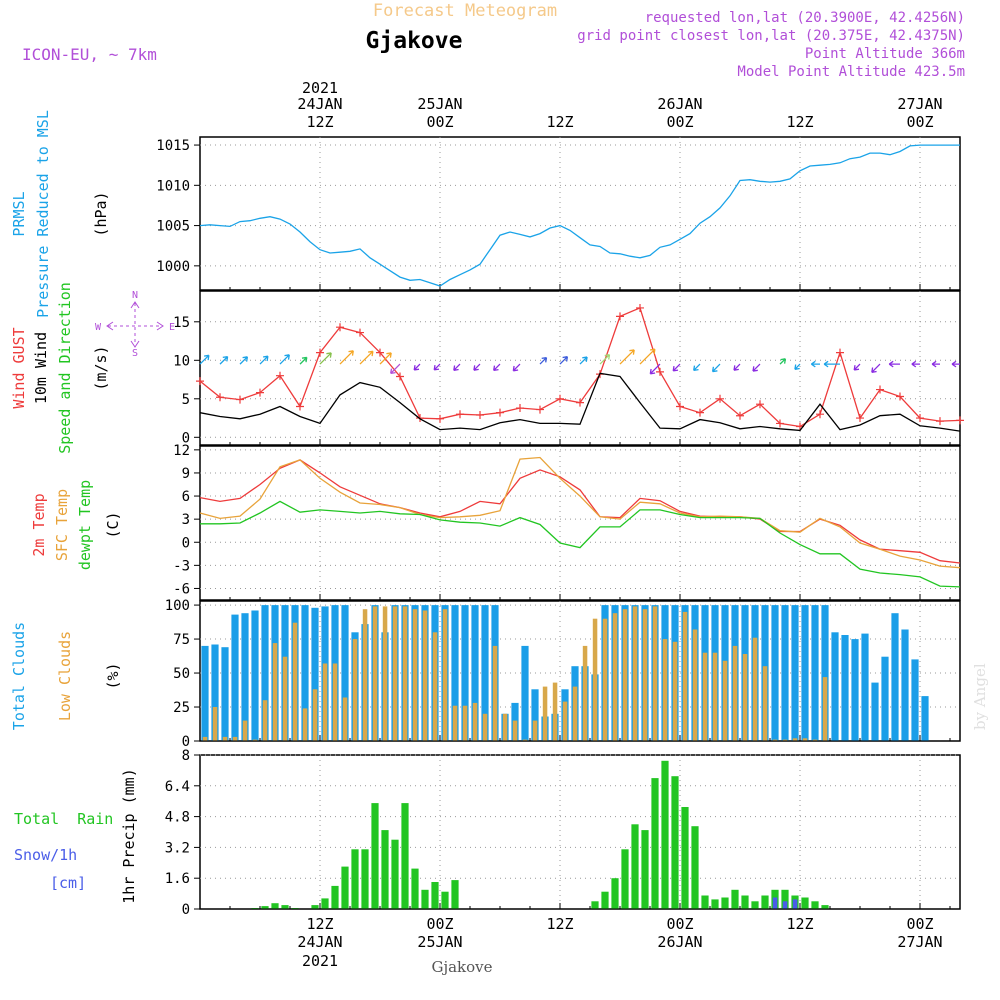  Describe the element at coordinates (186, 438) in the screenshot. I see `wind-ytick-label: 0` at that location.